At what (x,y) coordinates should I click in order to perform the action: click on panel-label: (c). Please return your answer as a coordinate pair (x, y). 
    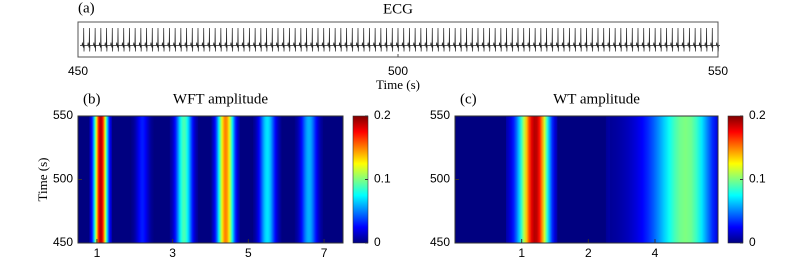
    Looking at the image, I should click on (468, 99).